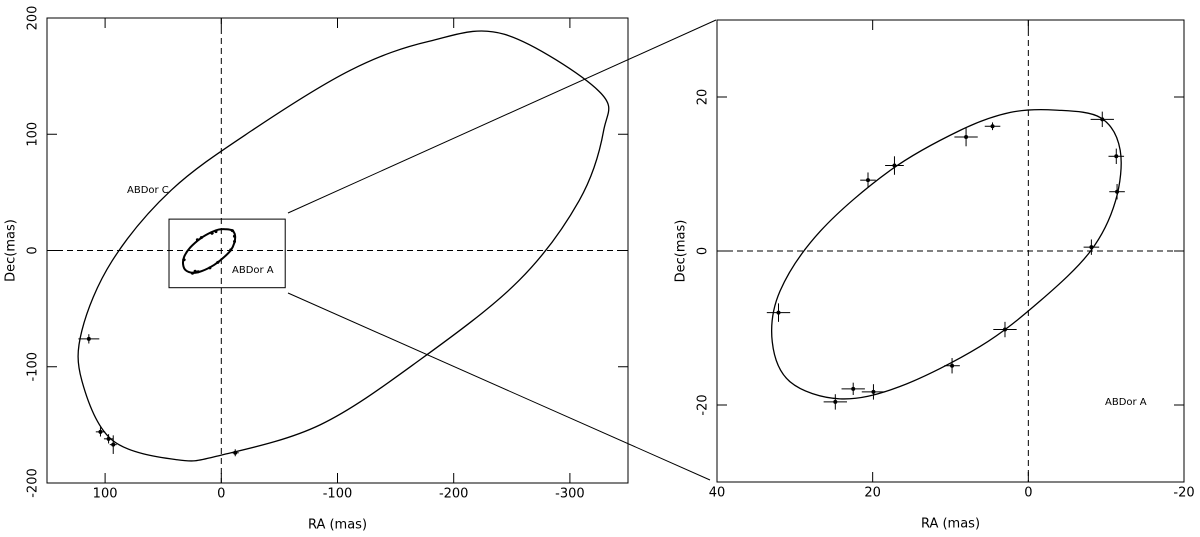 The height and width of the screenshot is (537, 1200). What do you see at coordinates (717, 493) in the screenshot?
I see `x-tick-label: 40` at bounding box center [717, 493].